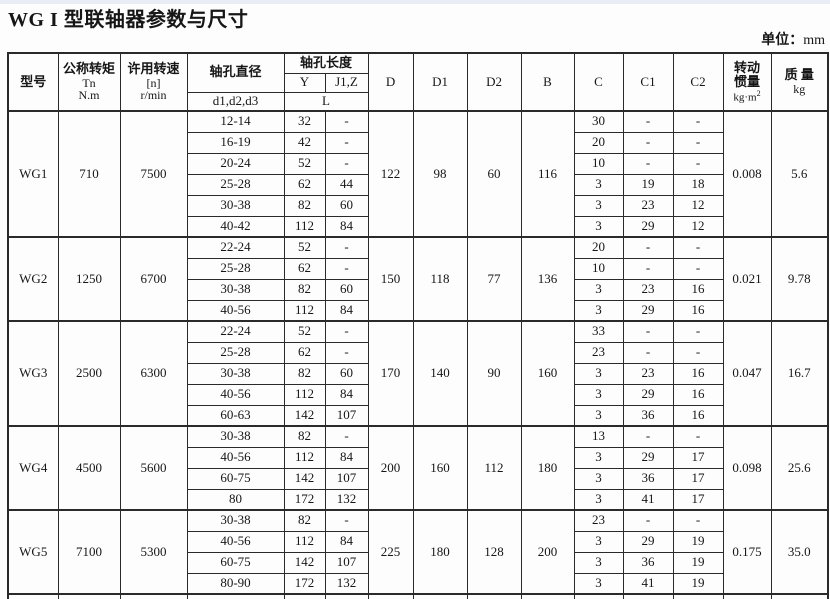  What do you see at coordinates (235, 394) in the screenshot?
I see `cell-bore-diameter: 40-56` at bounding box center [235, 394].